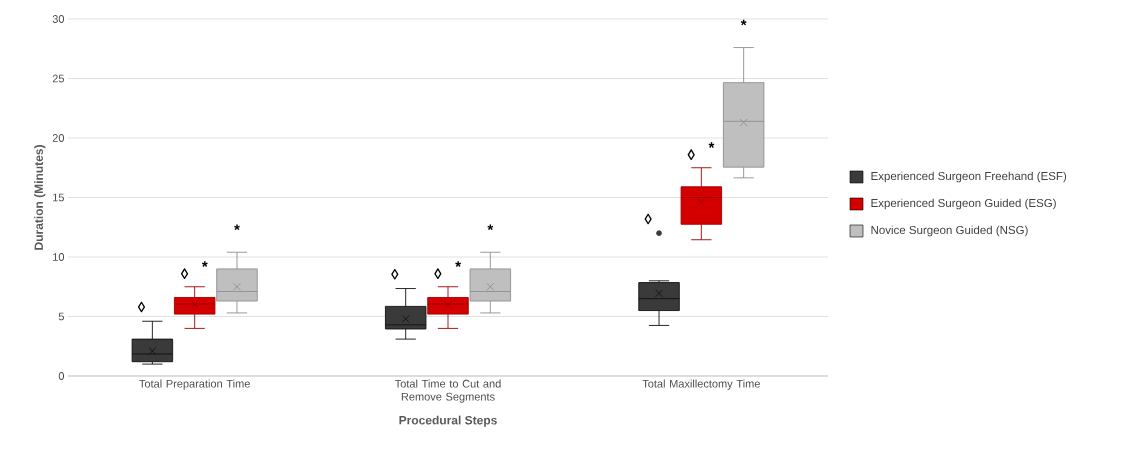 This screenshot has width=1139, height=455. Describe the element at coordinates (58, 197) in the screenshot. I see `y-tick-label: 15` at that location.